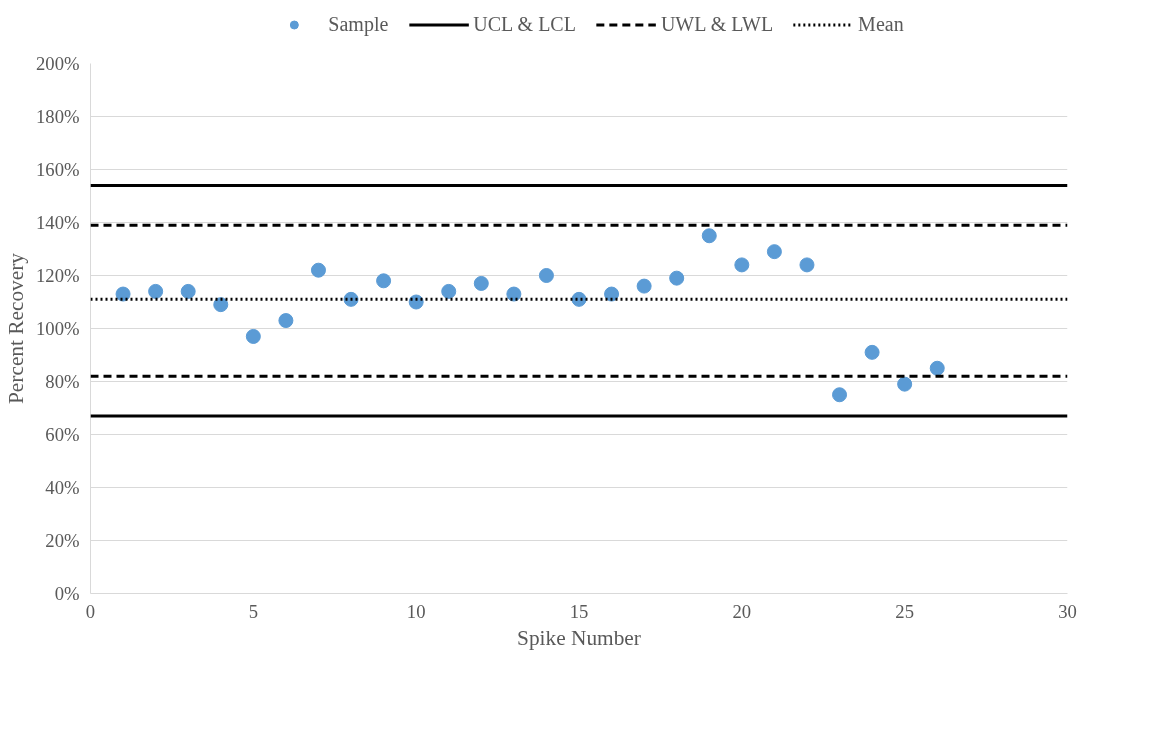 The image size is (1168, 744). I want to click on x-tick-label: 5, so click(253, 611).